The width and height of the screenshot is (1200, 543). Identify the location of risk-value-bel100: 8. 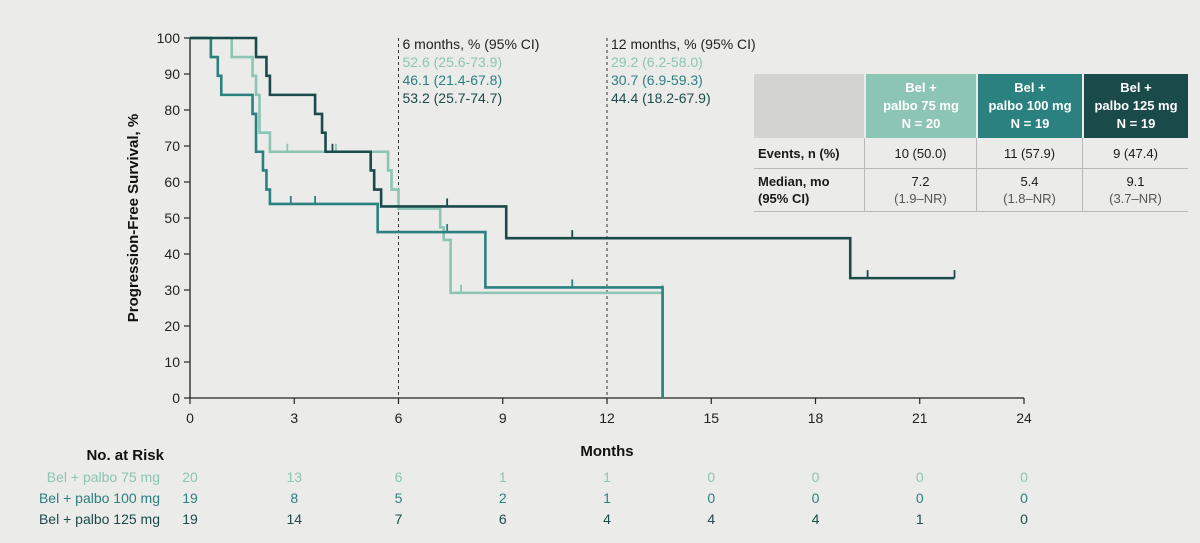
(294, 498).